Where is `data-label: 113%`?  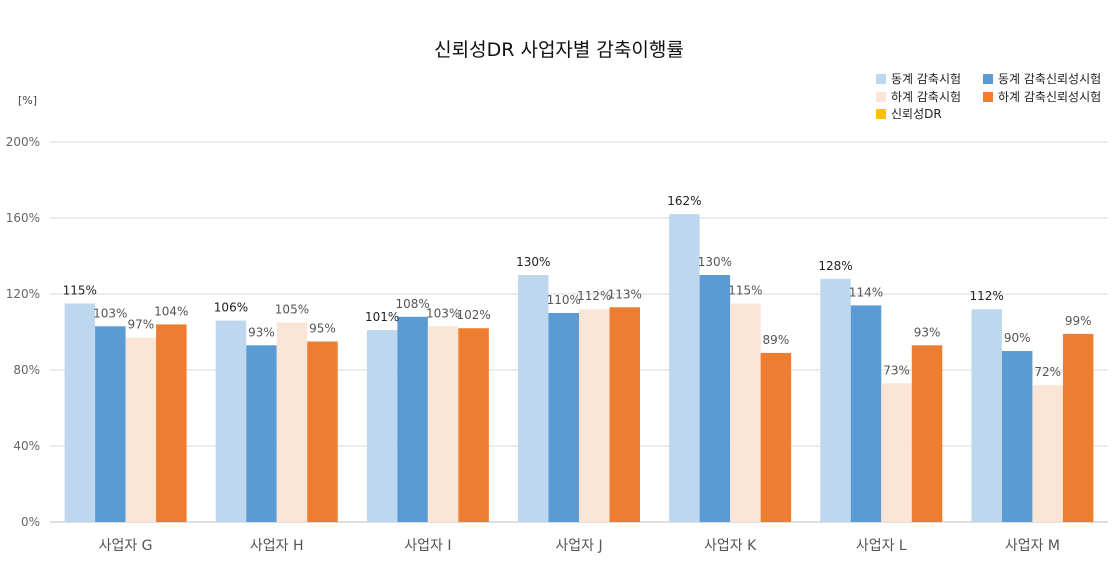 data-label: 113% is located at coordinates (625, 294).